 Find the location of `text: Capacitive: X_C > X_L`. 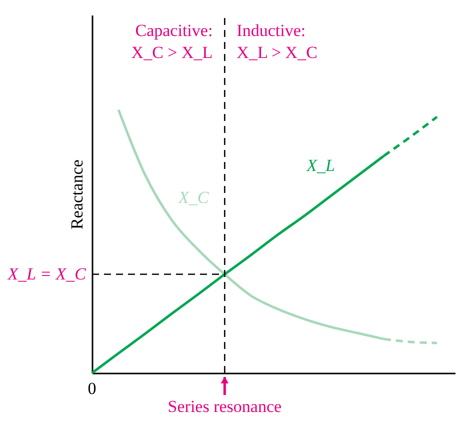

text: Capacitive: X_C > X_L is located at coordinates (172, 41).